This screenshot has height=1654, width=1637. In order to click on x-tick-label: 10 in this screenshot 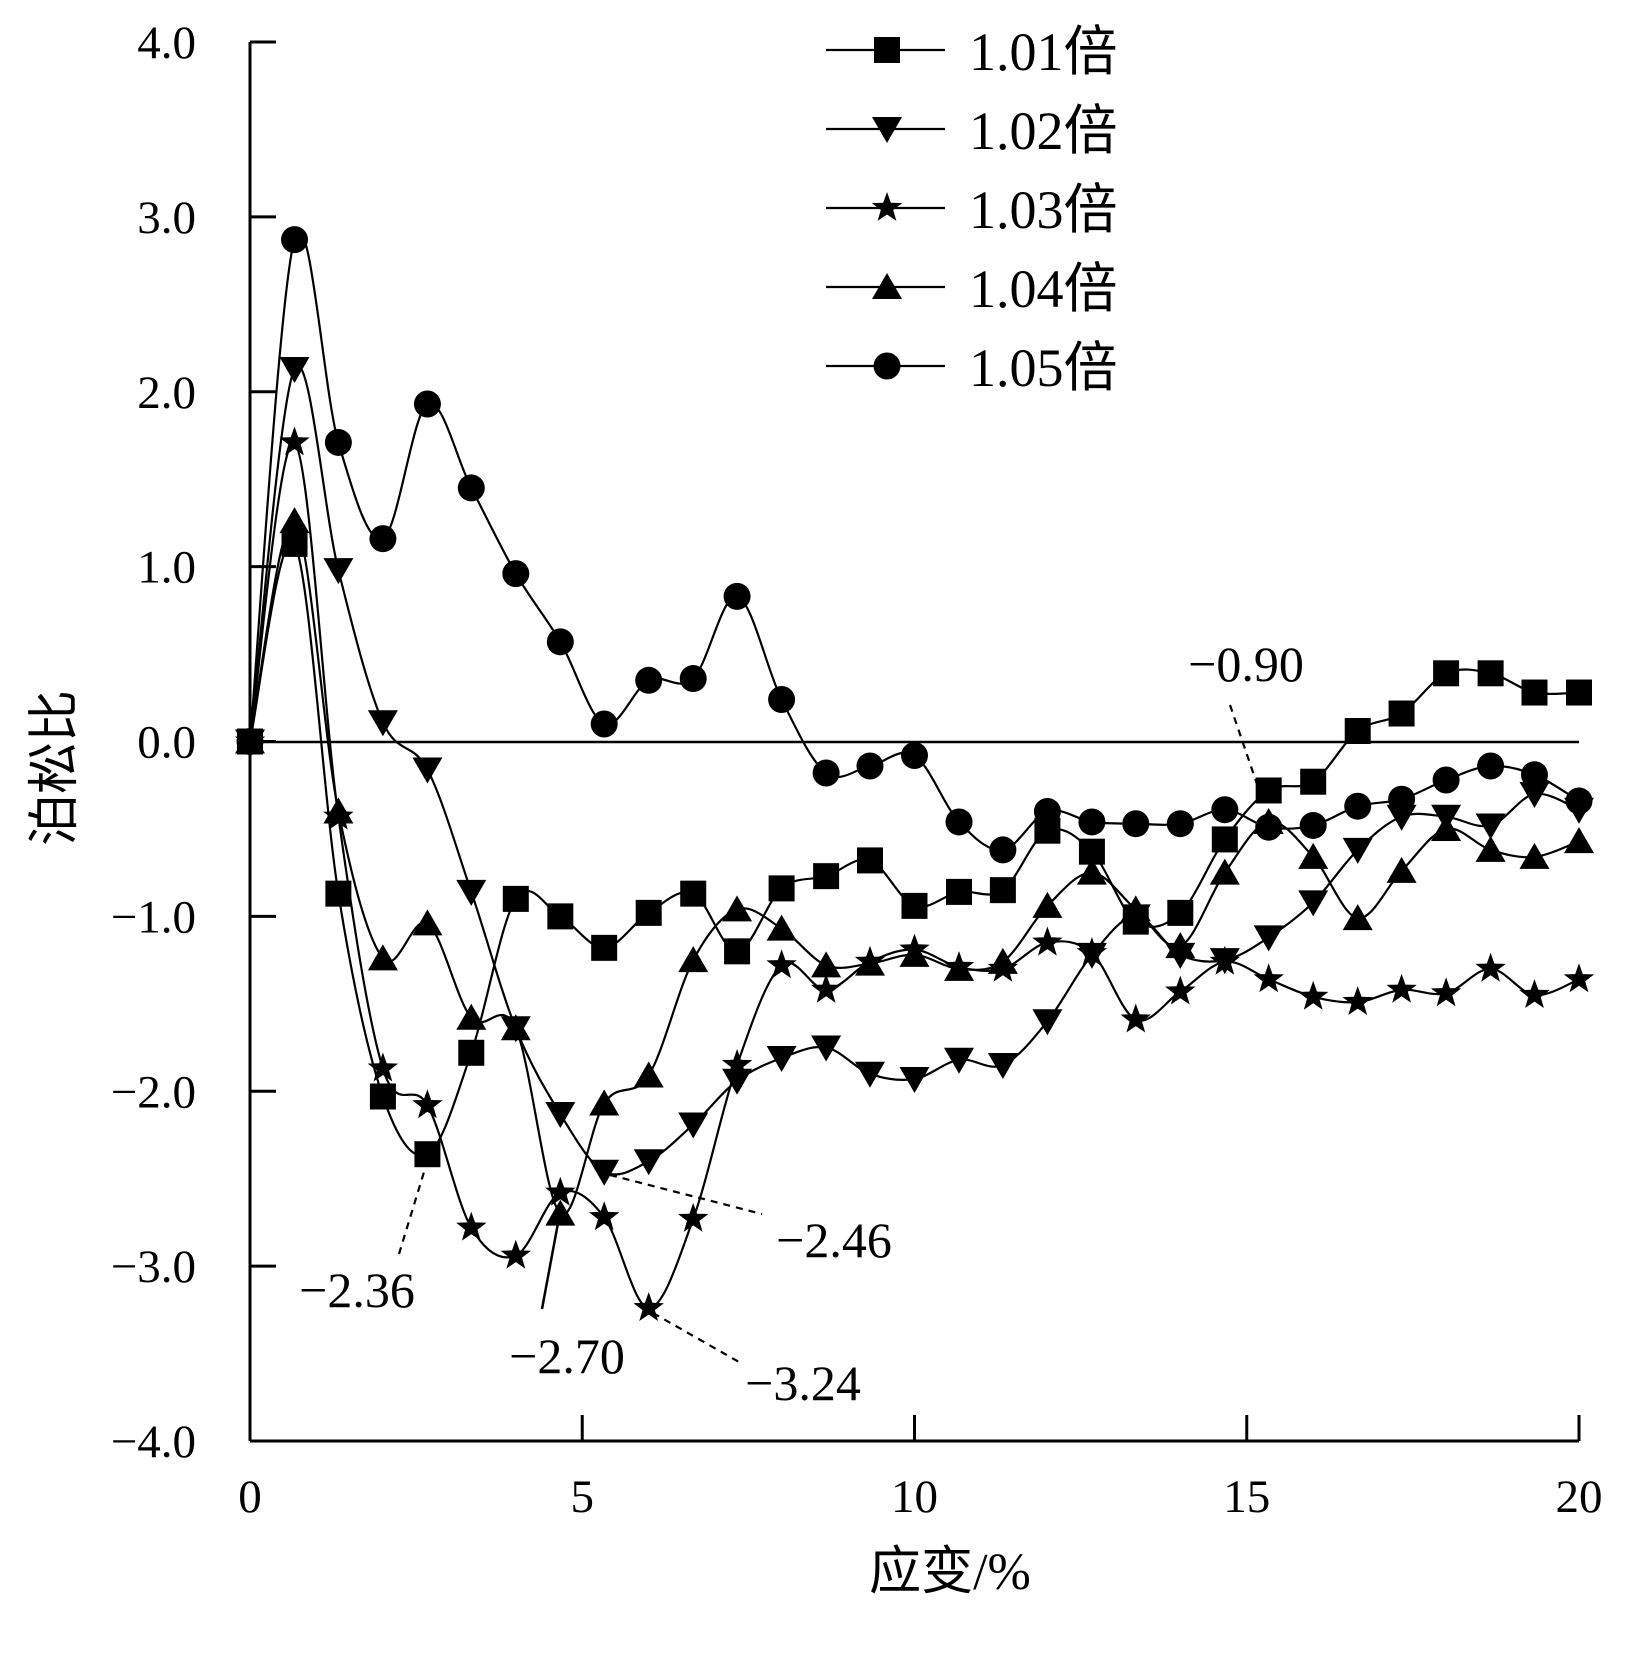, I will do `click(914, 1497)`.